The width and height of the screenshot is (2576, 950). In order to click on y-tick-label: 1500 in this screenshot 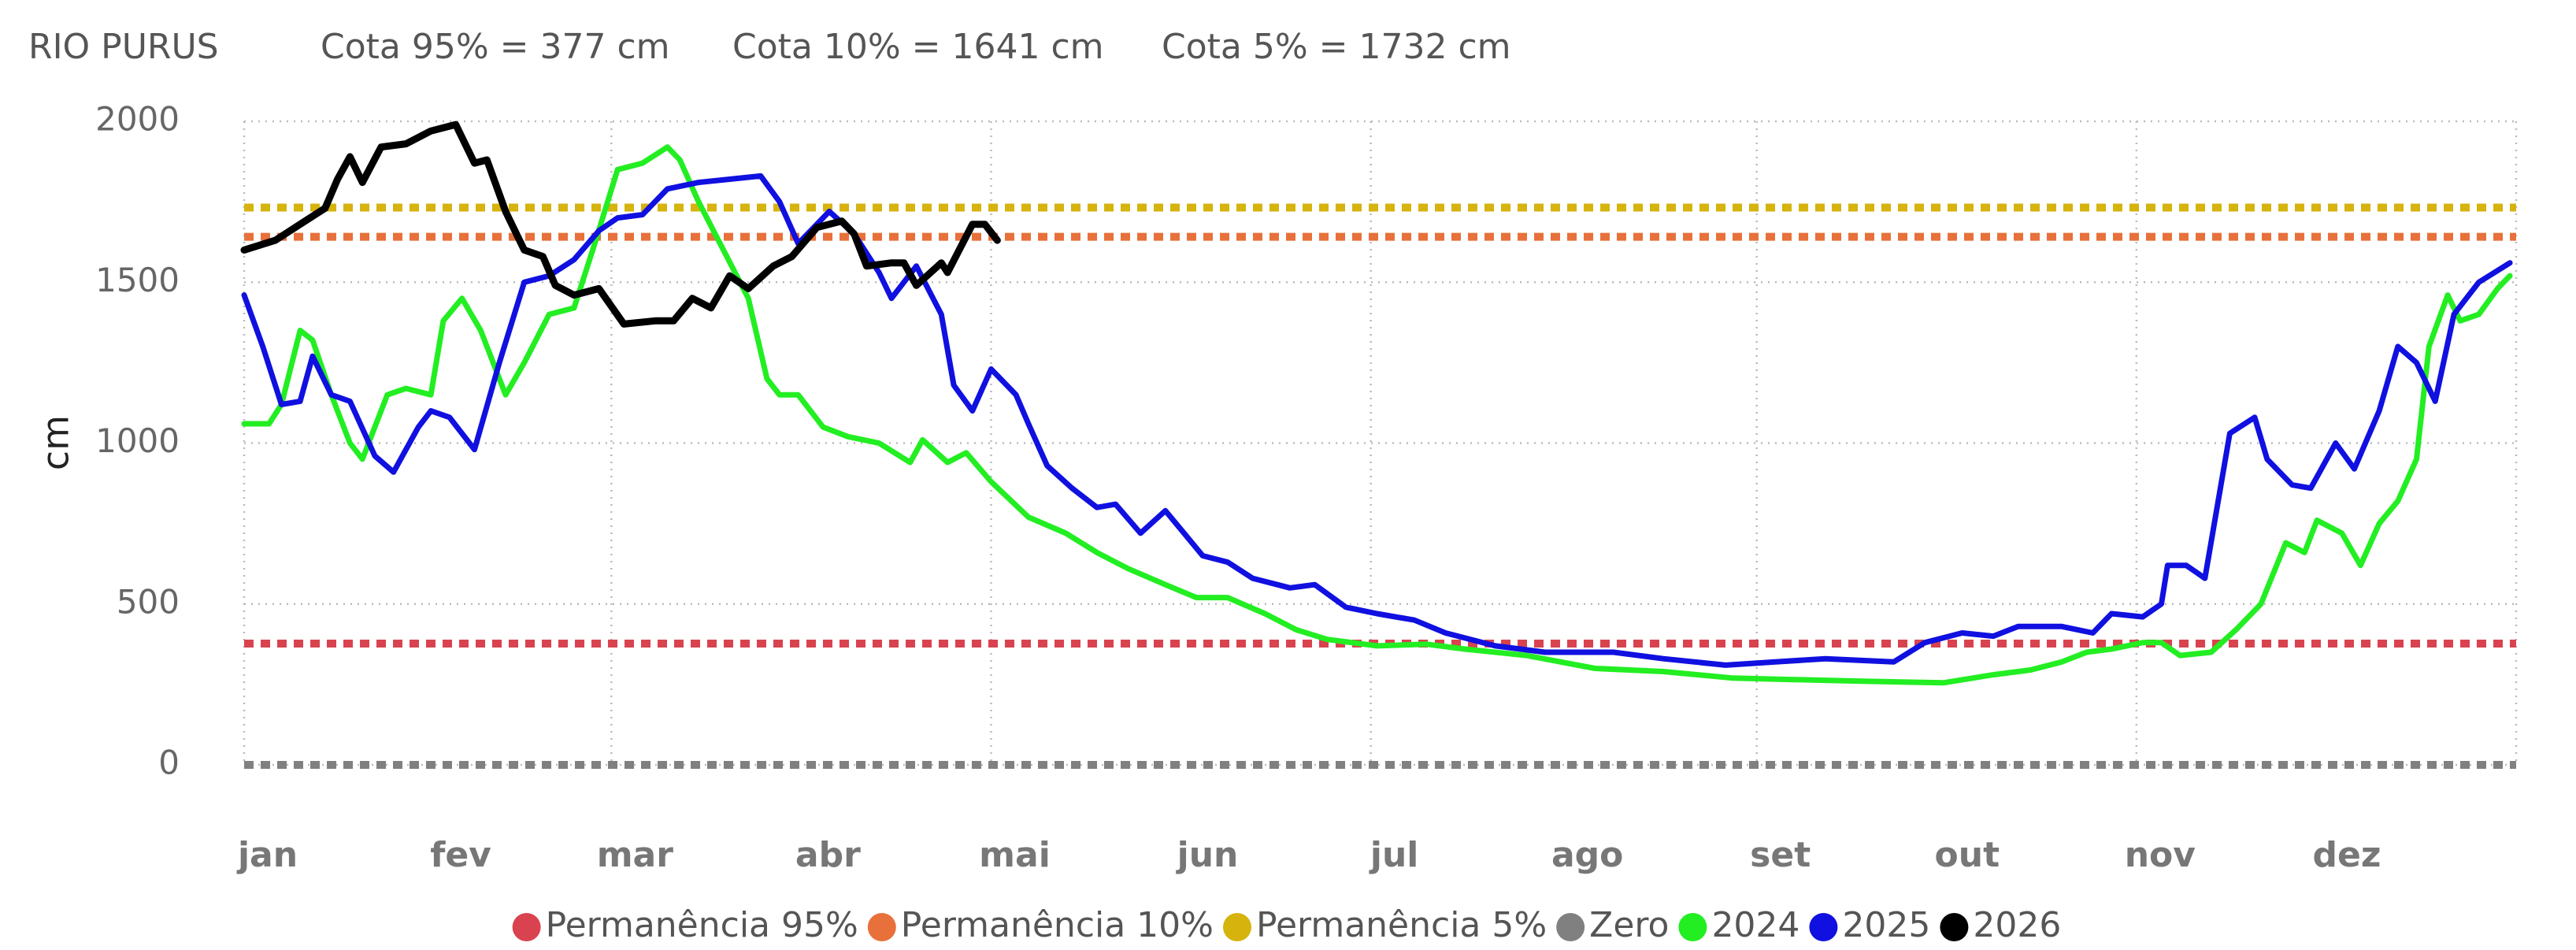, I will do `click(137, 280)`.